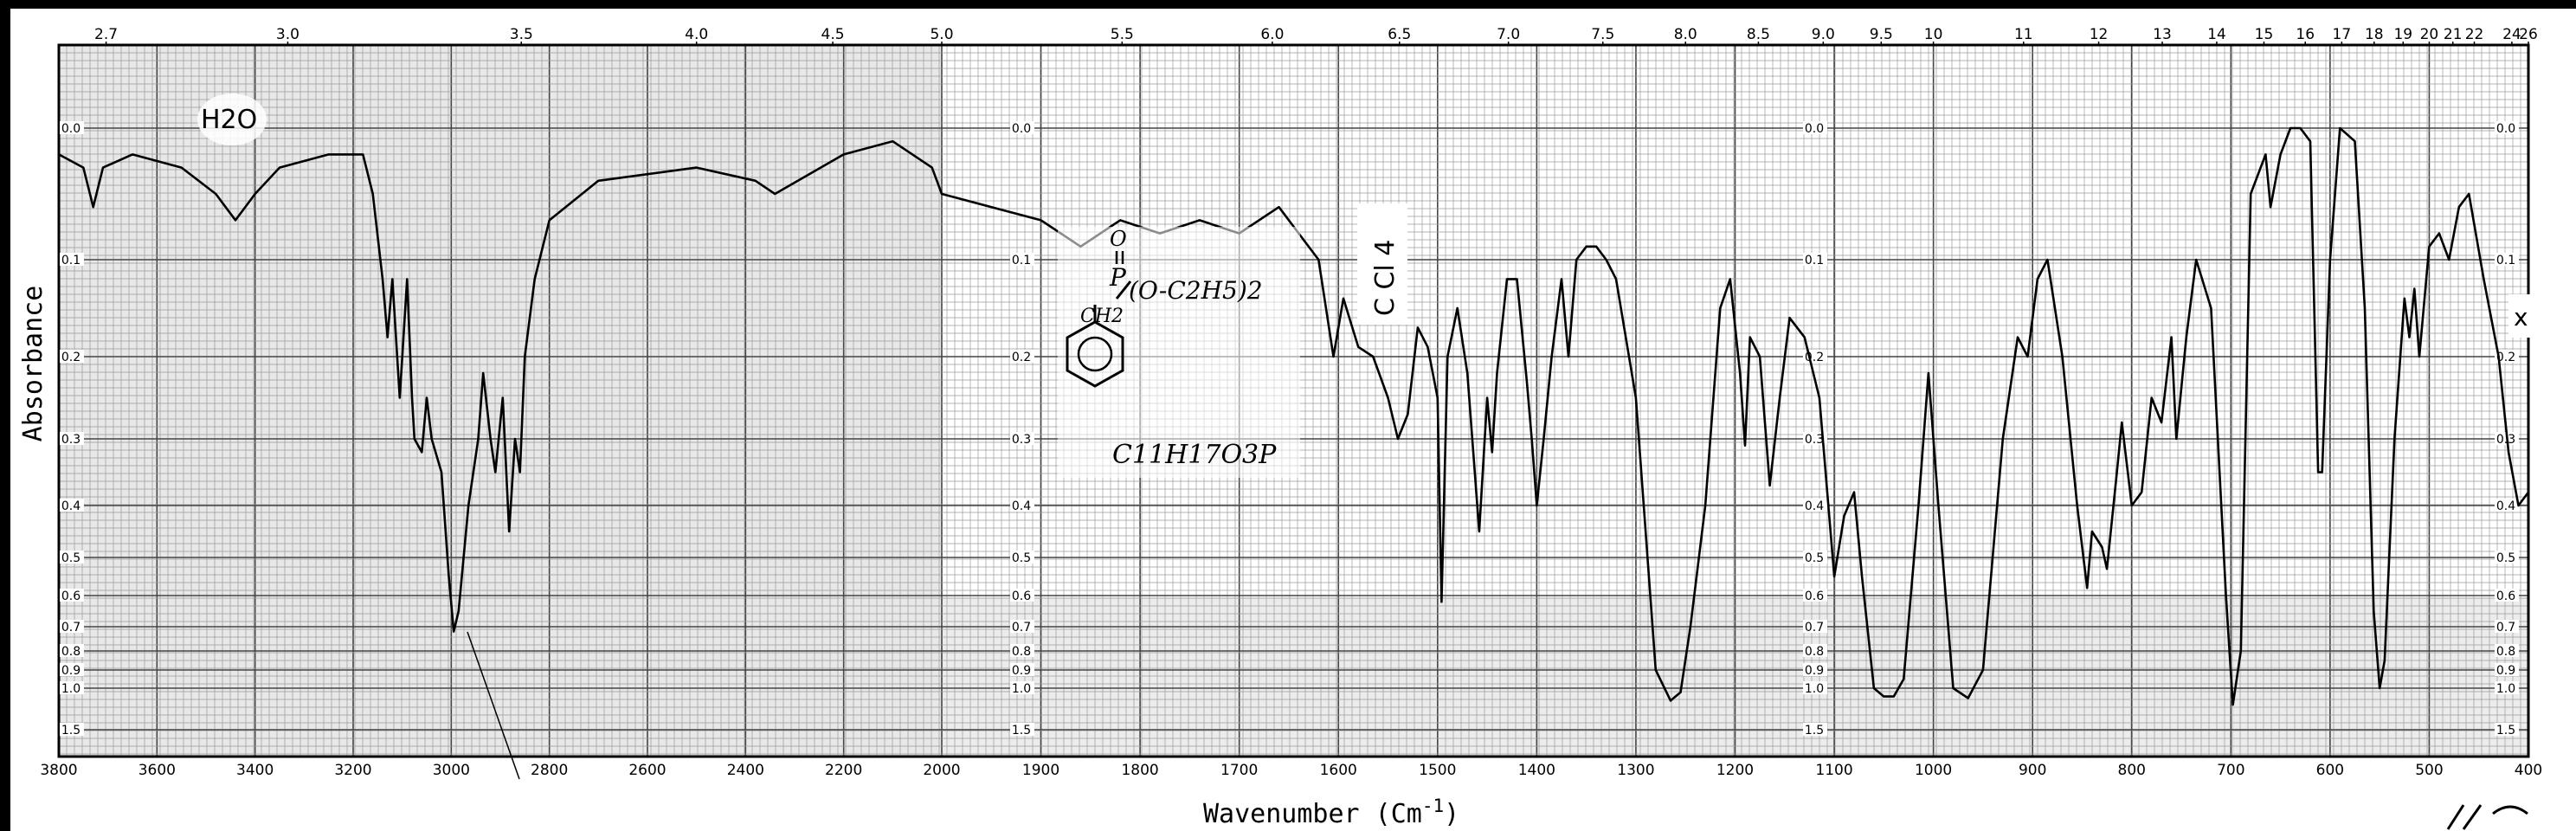  I want to click on wavenumber-tick-label: 1700, so click(1239, 770).